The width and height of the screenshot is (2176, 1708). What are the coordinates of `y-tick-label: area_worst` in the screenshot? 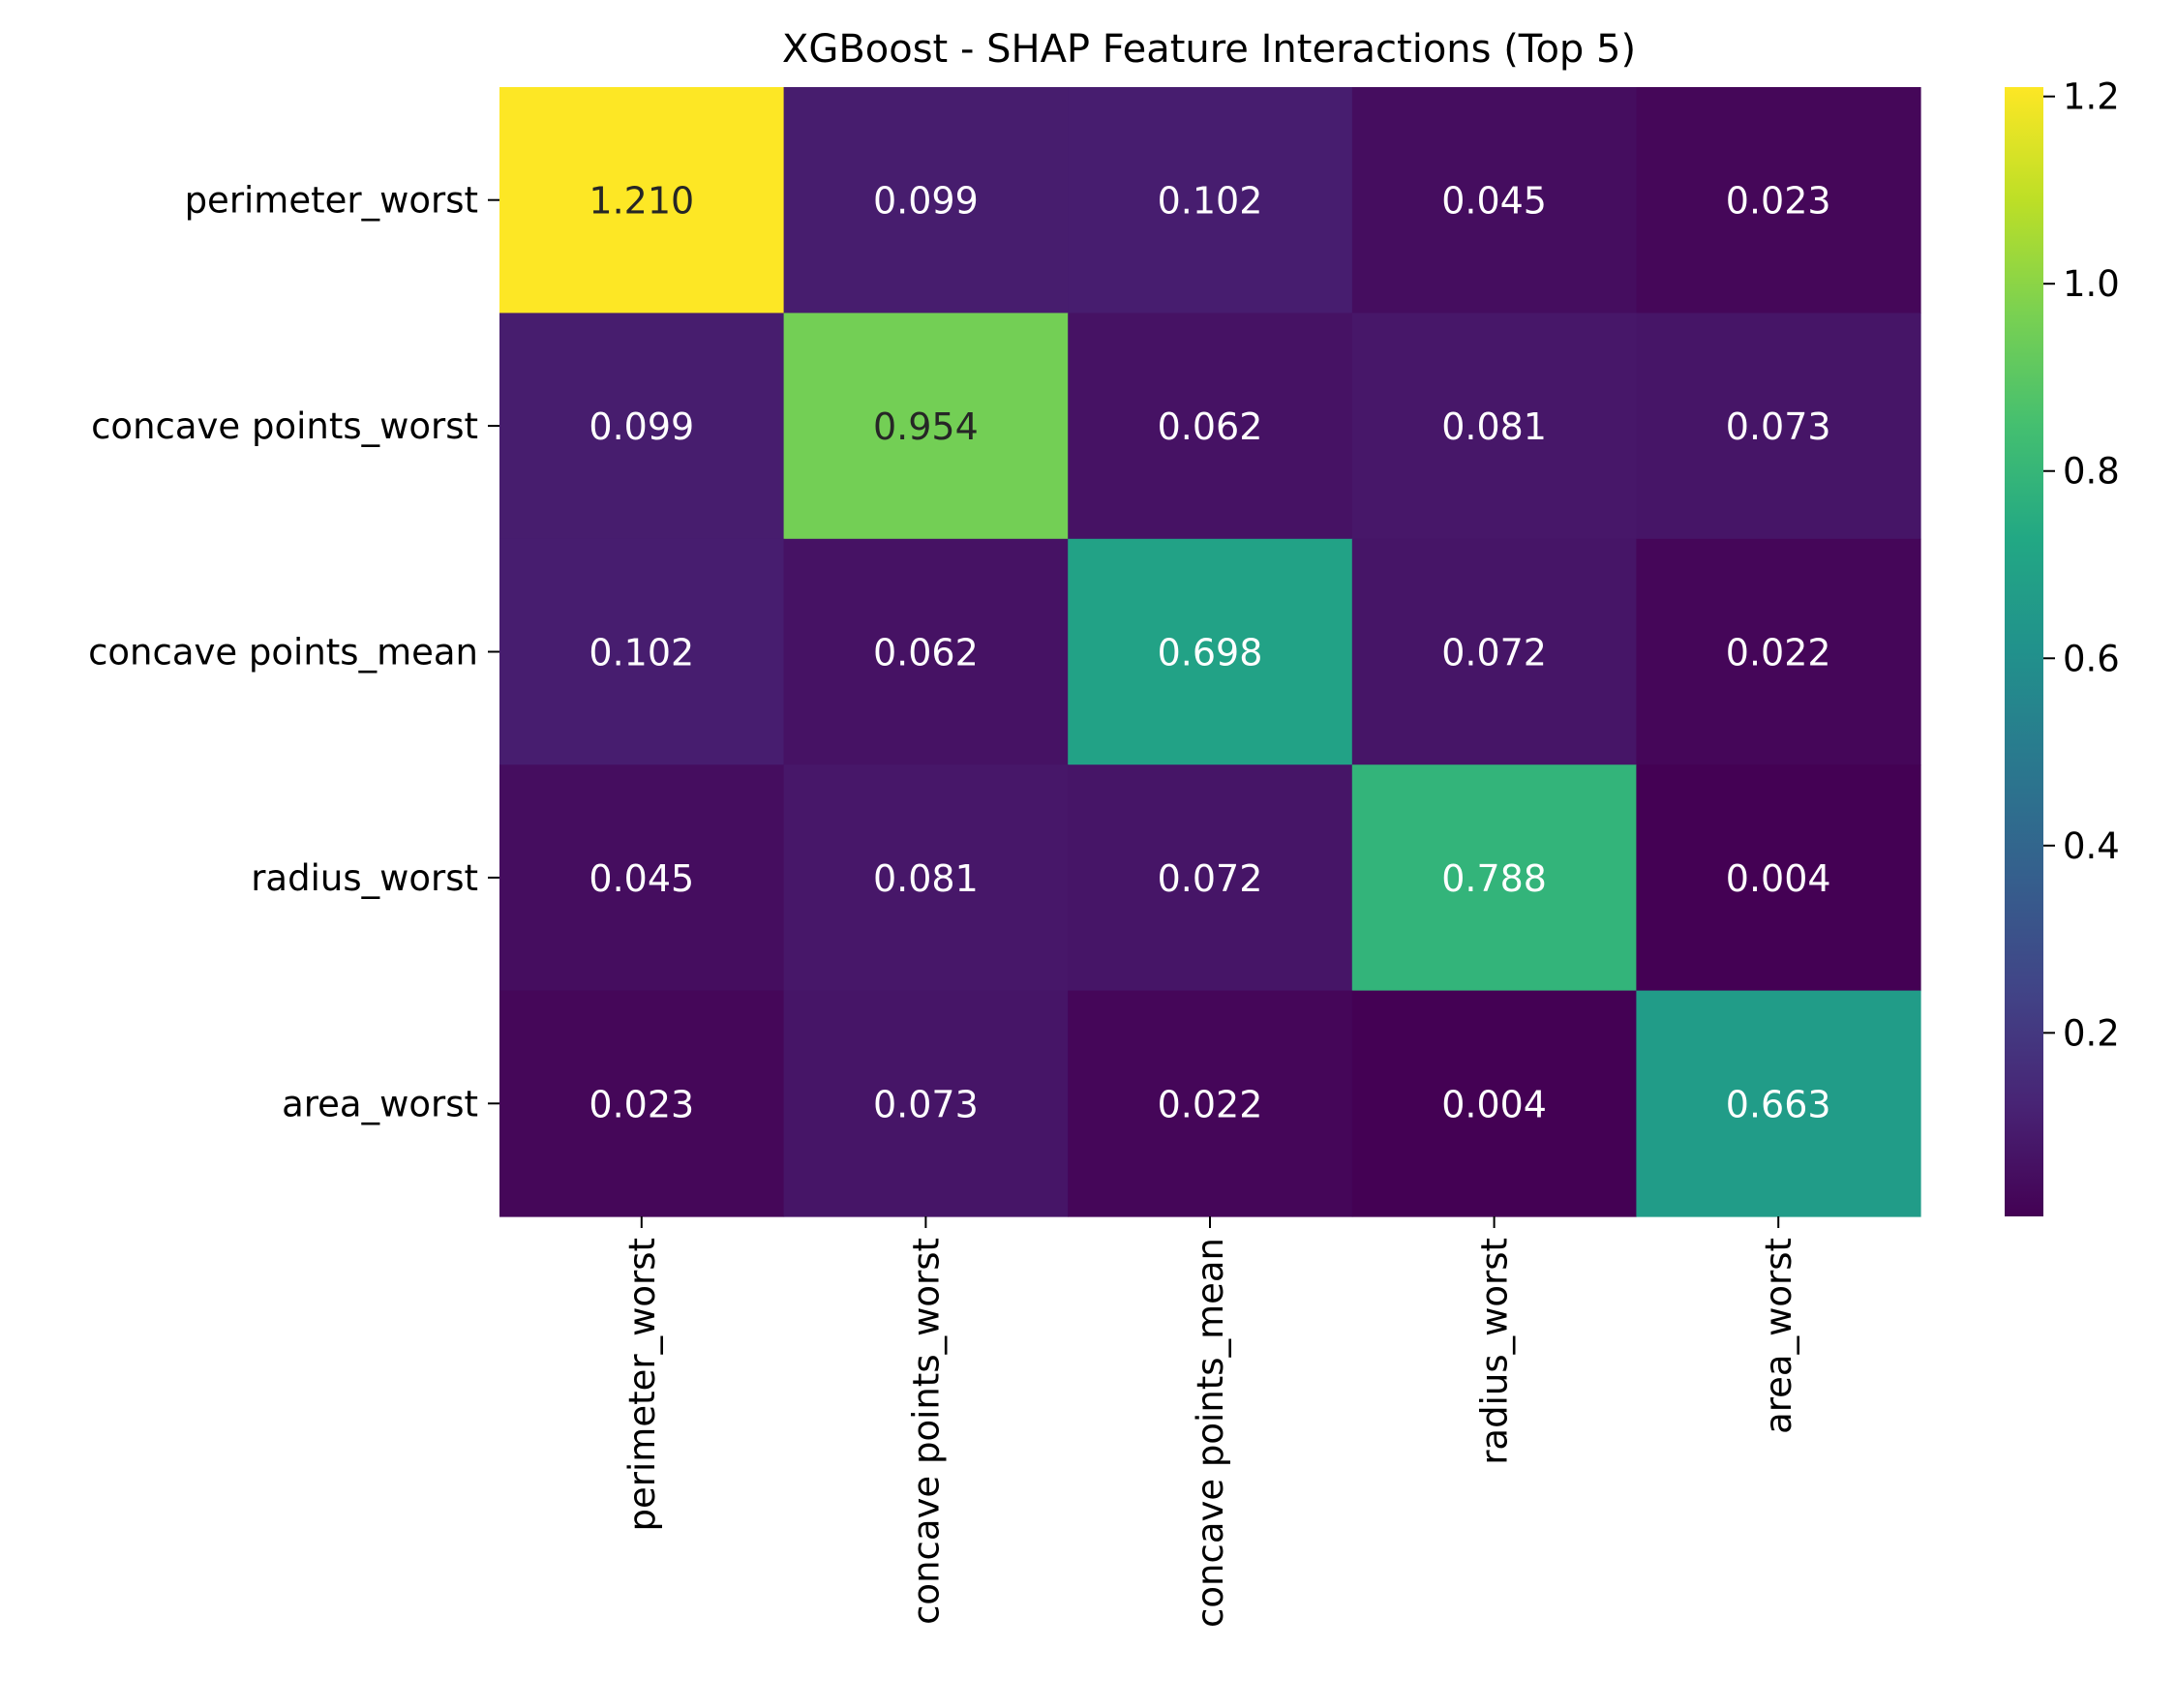 It's located at (380, 1103).